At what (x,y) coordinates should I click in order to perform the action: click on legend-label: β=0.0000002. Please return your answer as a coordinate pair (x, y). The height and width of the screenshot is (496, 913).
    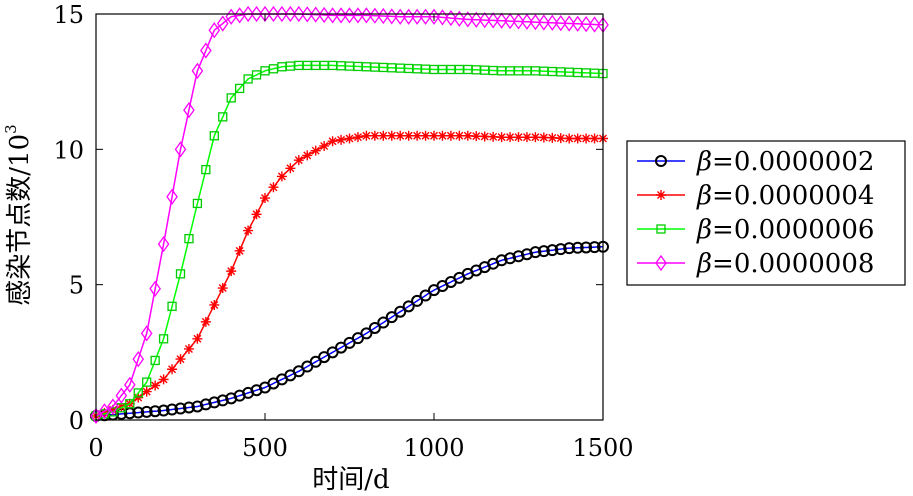
    Looking at the image, I should click on (785, 162).